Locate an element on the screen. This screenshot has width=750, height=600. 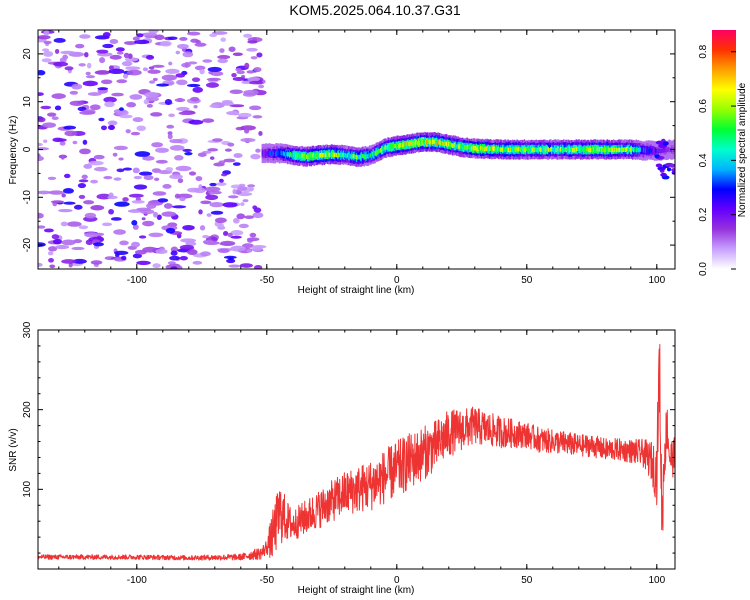
snr-y-tick-label: 300 is located at coordinates (27, 329).